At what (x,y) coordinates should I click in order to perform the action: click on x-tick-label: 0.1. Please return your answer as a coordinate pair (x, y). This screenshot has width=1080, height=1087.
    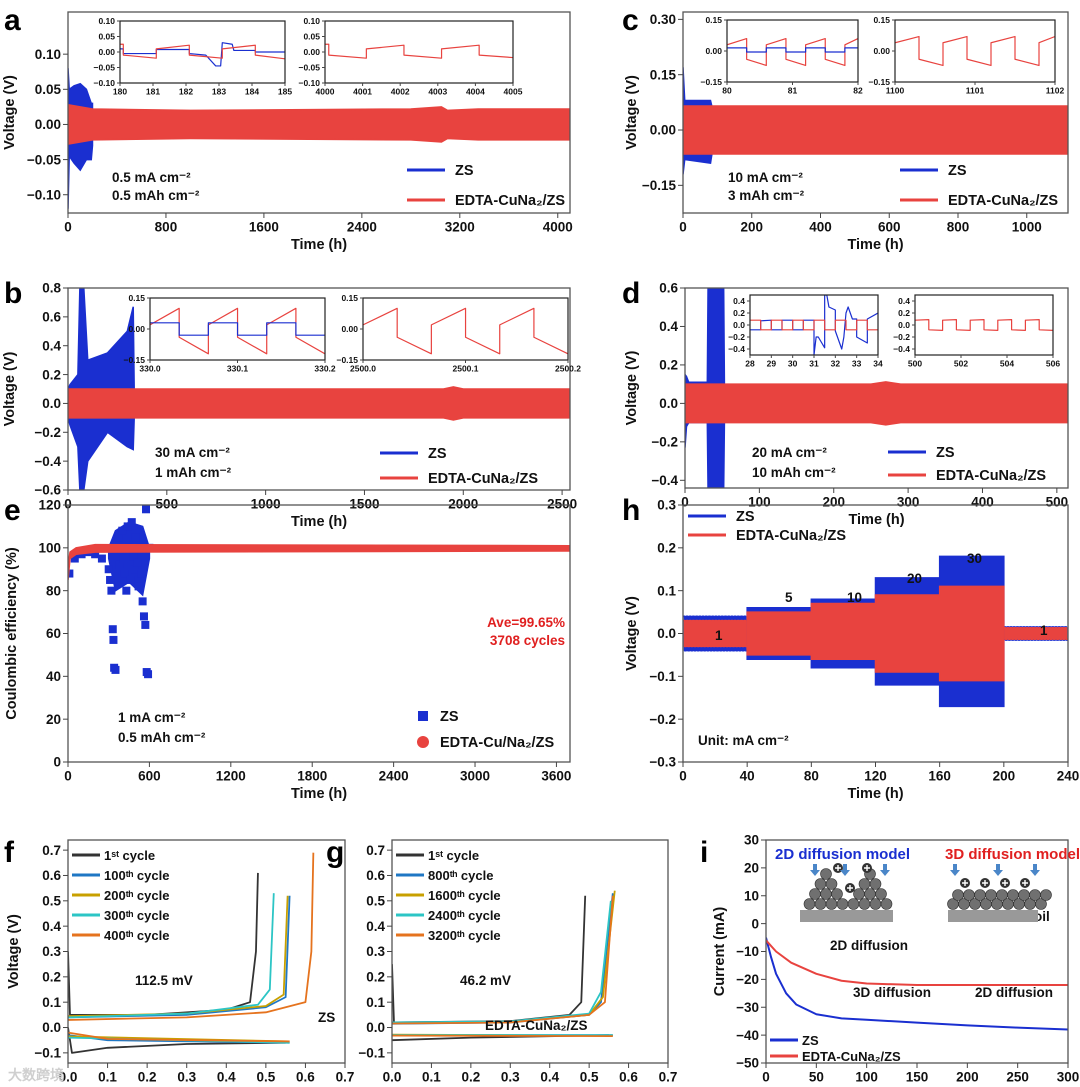
    Looking at the image, I should click on (107, 1077).